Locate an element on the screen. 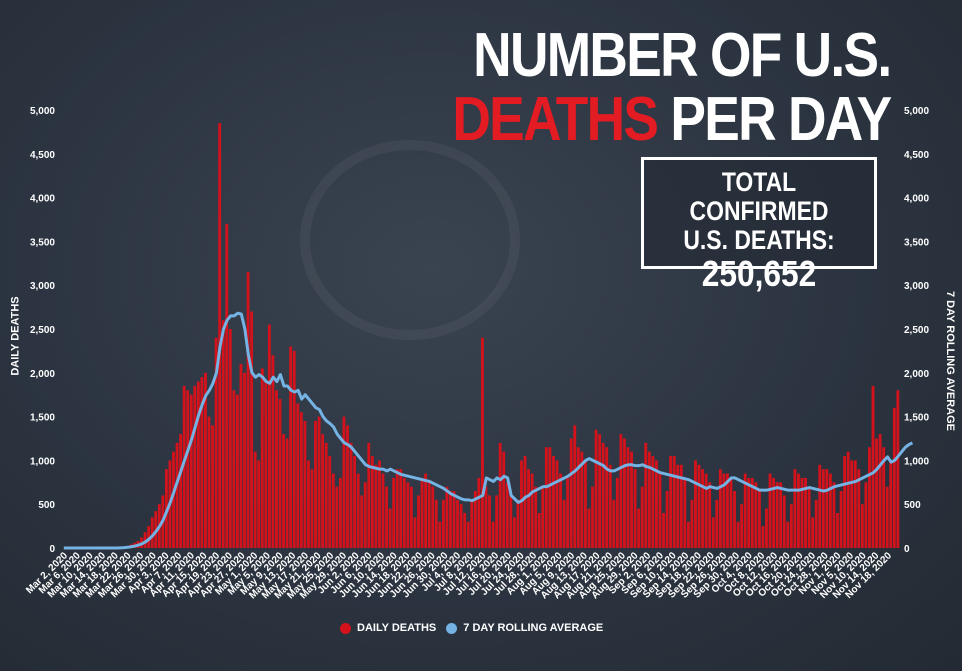 The height and width of the screenshot is (671, 962). right-y-tick-label: 2,500 is located at coordinates (916, 330).